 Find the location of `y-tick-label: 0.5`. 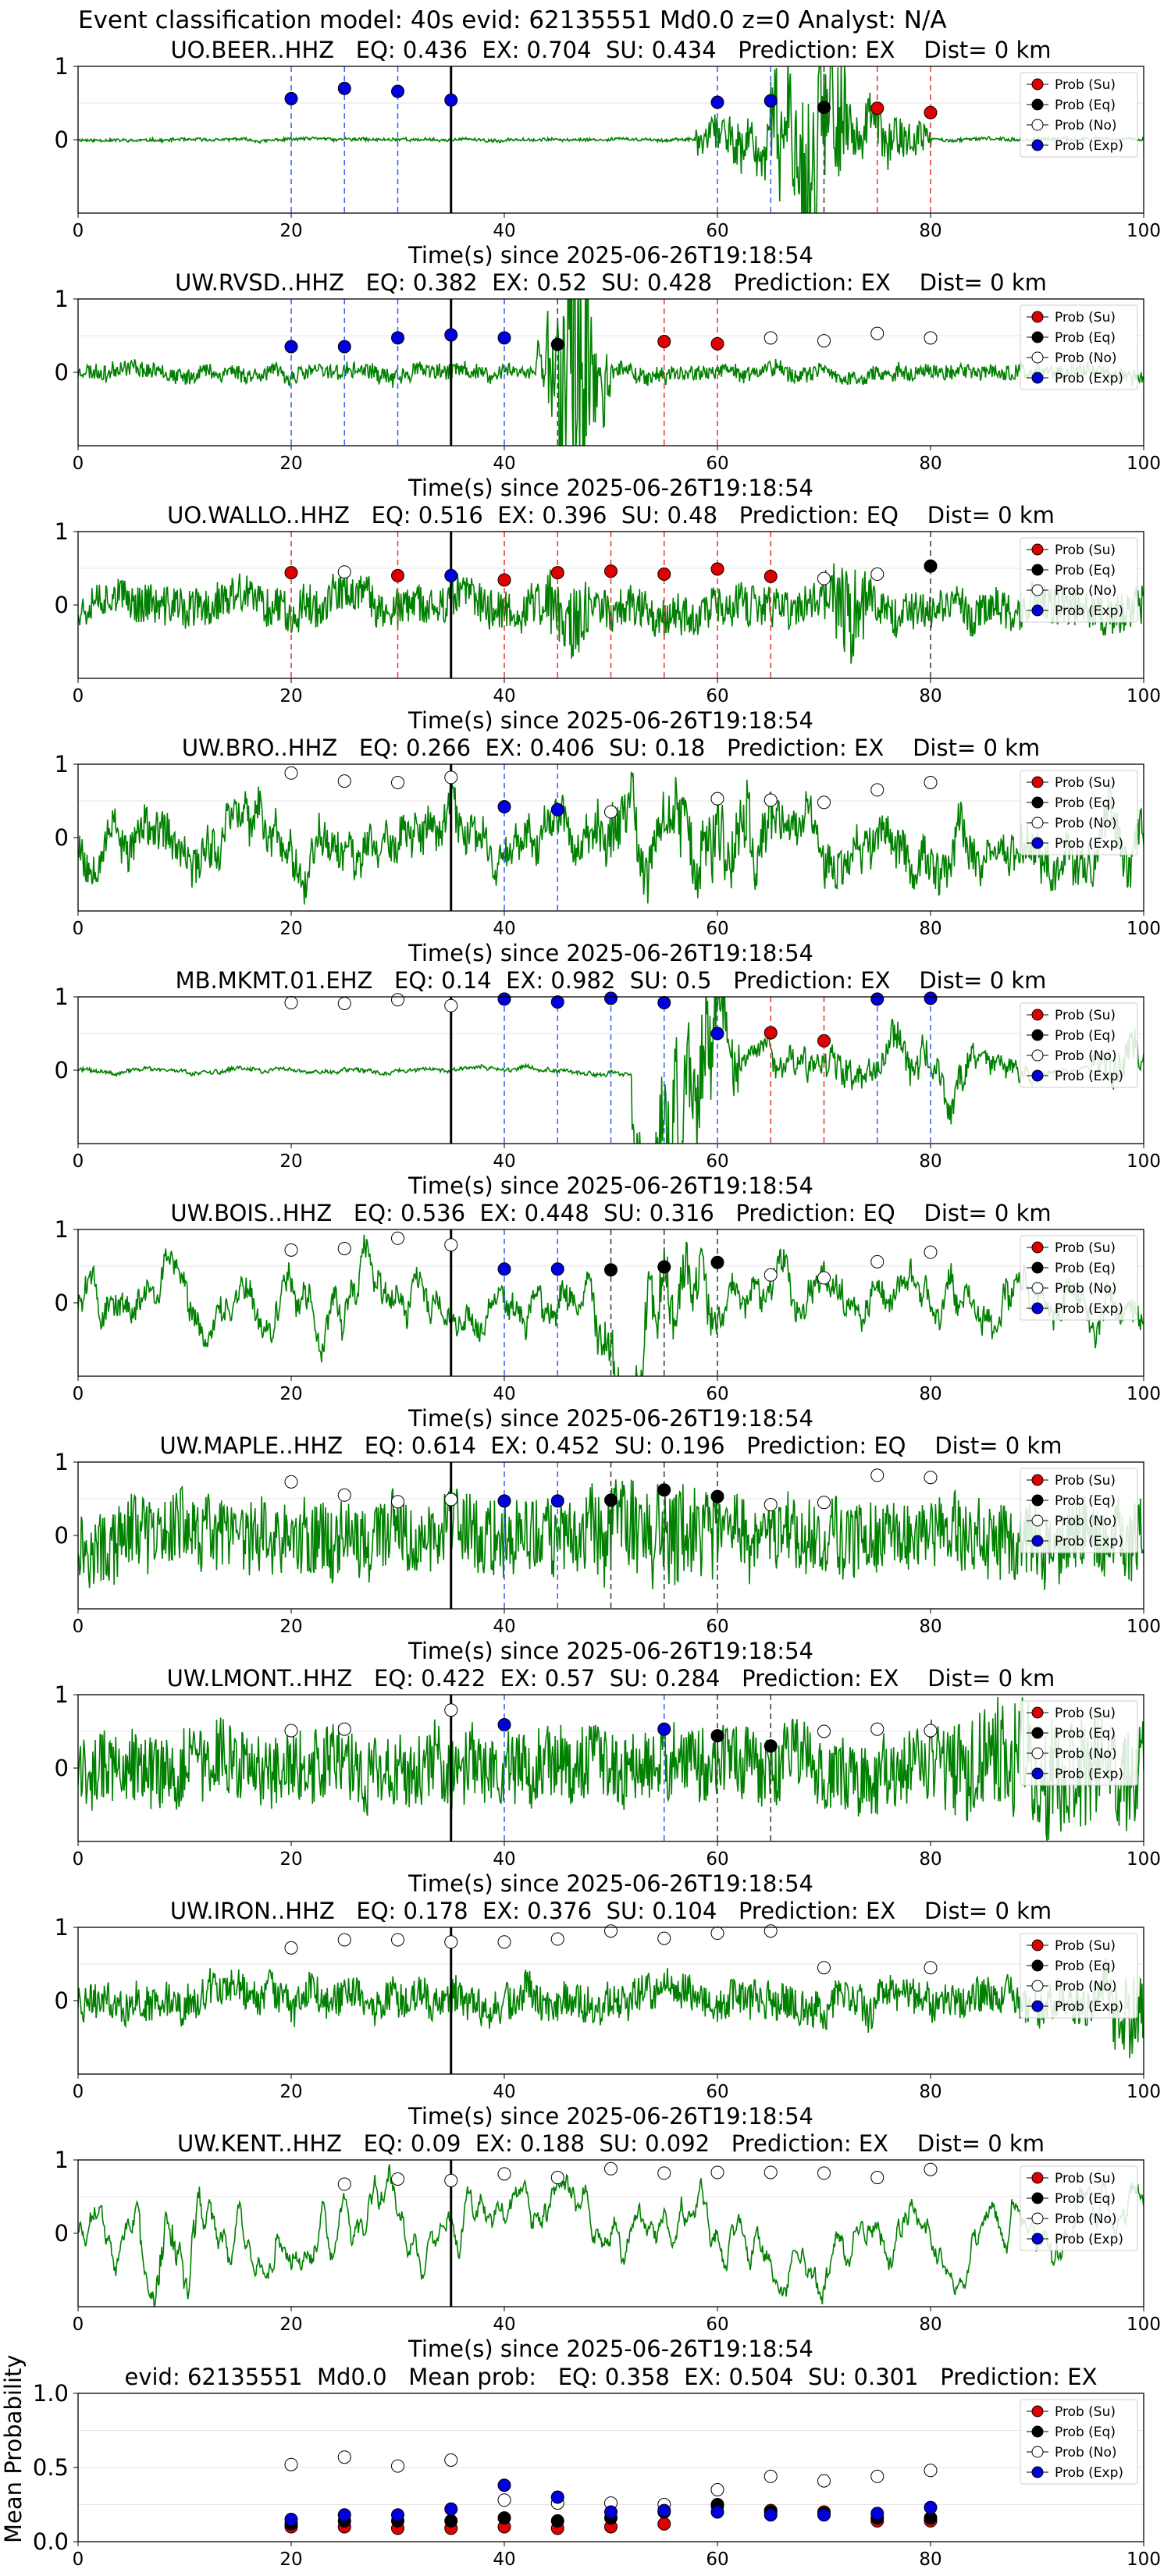

y-tick-label: 0.5 is located at coordinates (51, 2467).